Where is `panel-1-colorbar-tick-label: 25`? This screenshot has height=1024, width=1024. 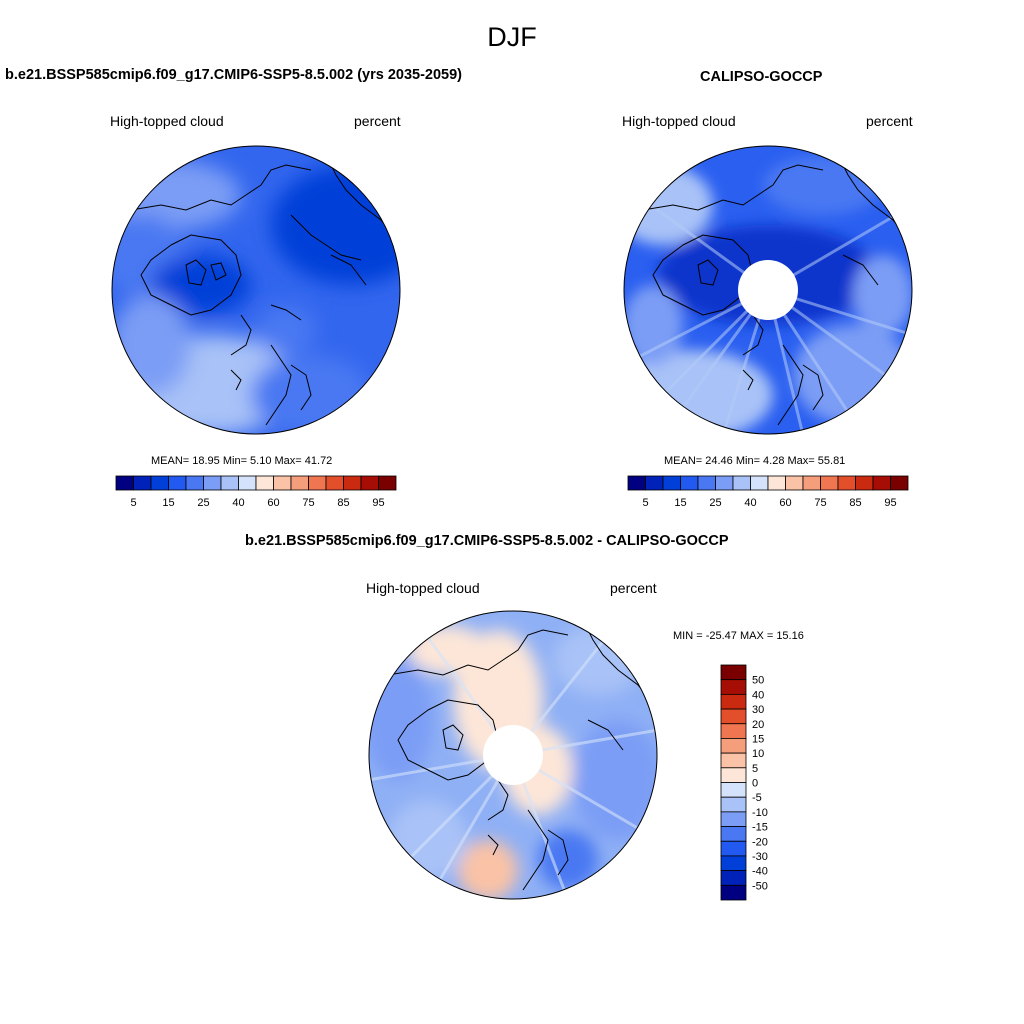
panel-1-colorbar-tick-label: 25 is located at coordinates (203, 503).